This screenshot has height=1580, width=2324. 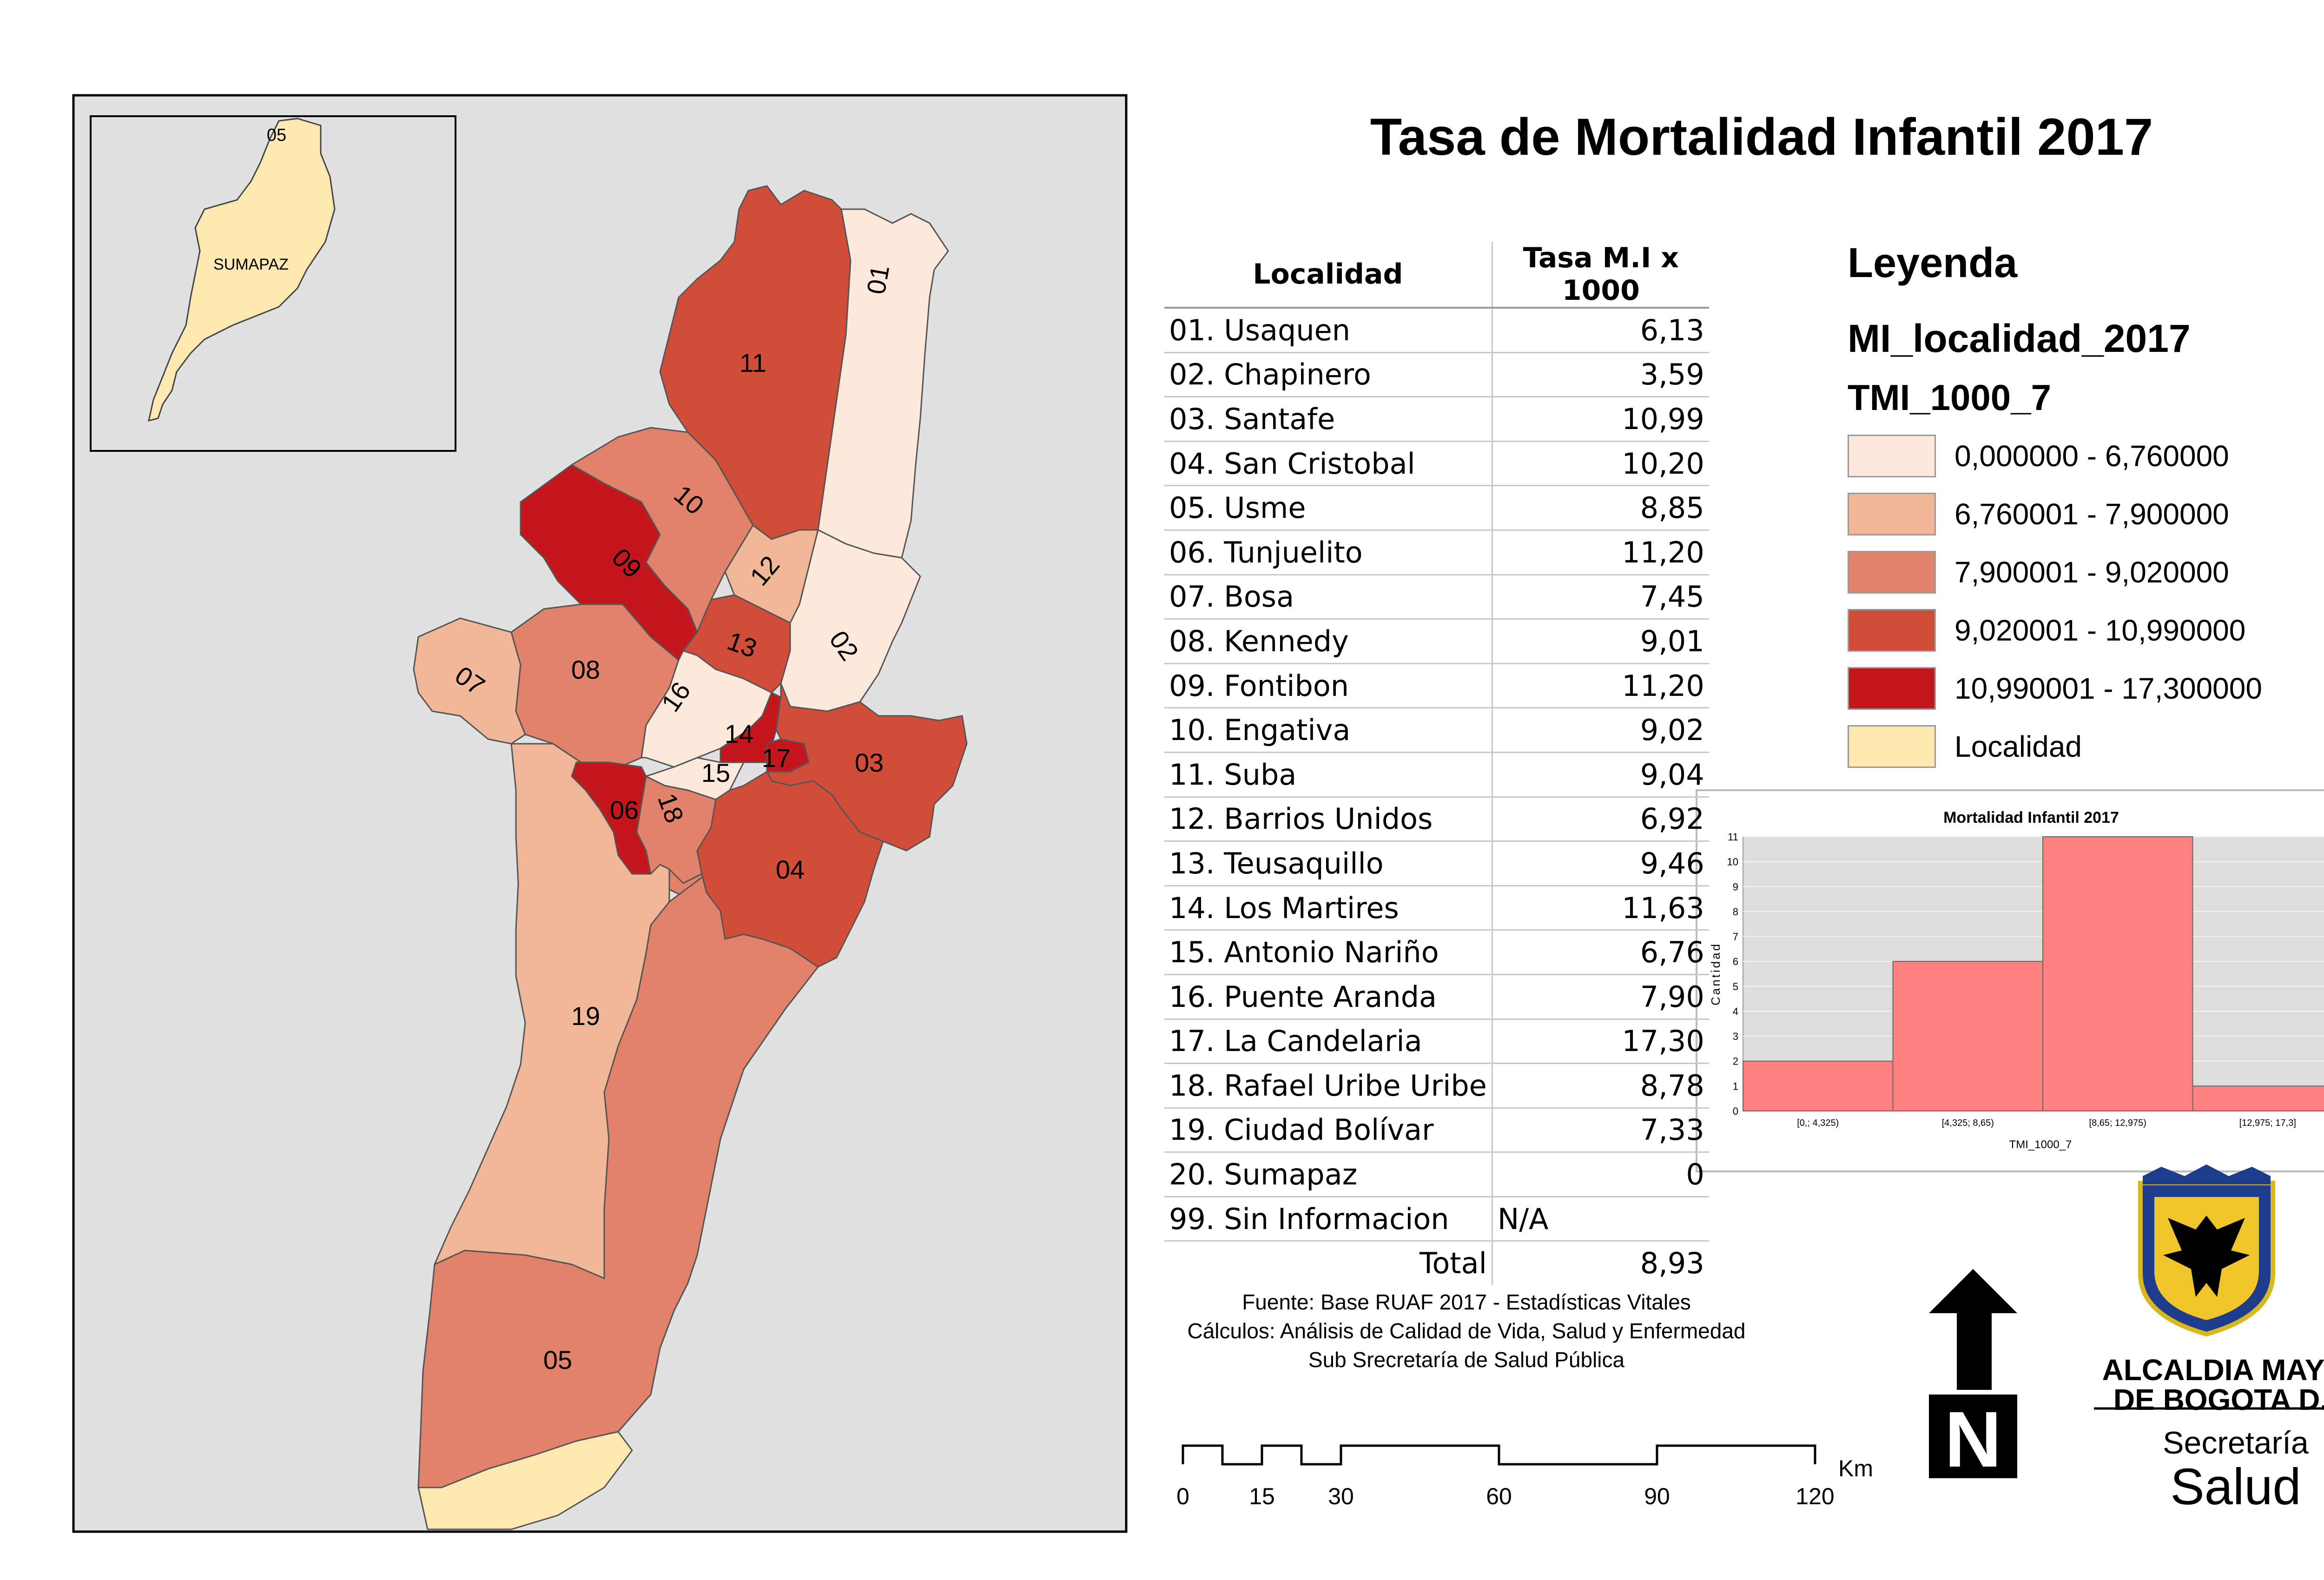 I want to click on table-row: 07. Bosa 7,45, so click(x=1436, y=597).